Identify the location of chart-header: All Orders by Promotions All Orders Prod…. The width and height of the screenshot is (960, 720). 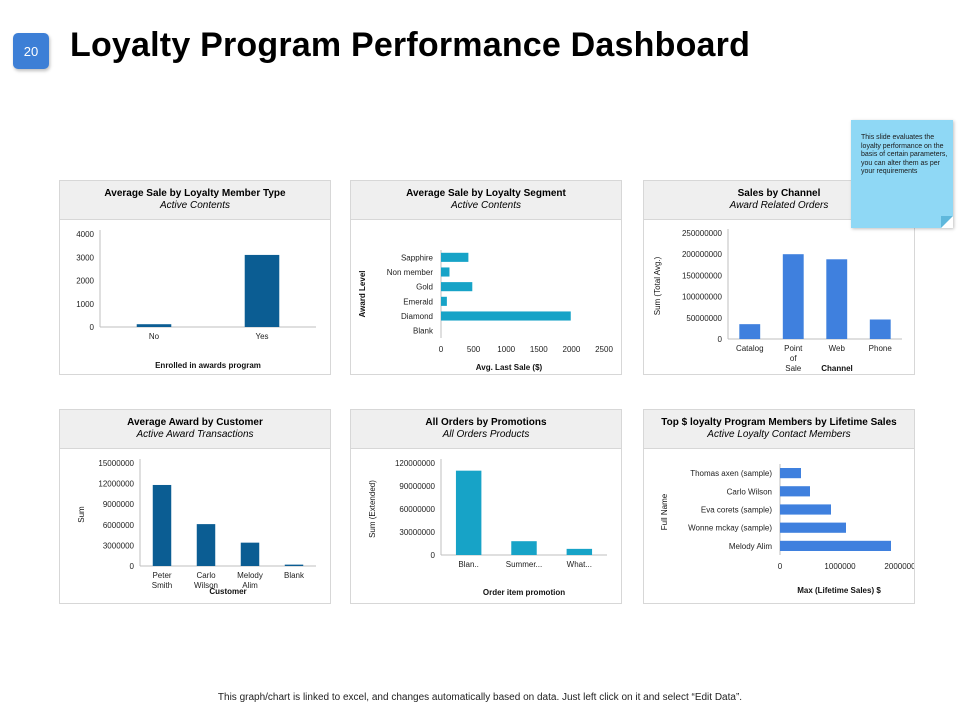
(486, 429).